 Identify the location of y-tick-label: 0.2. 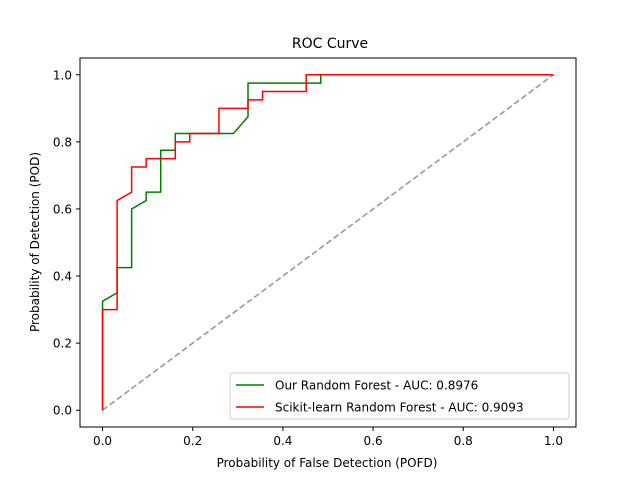
(62, 344).